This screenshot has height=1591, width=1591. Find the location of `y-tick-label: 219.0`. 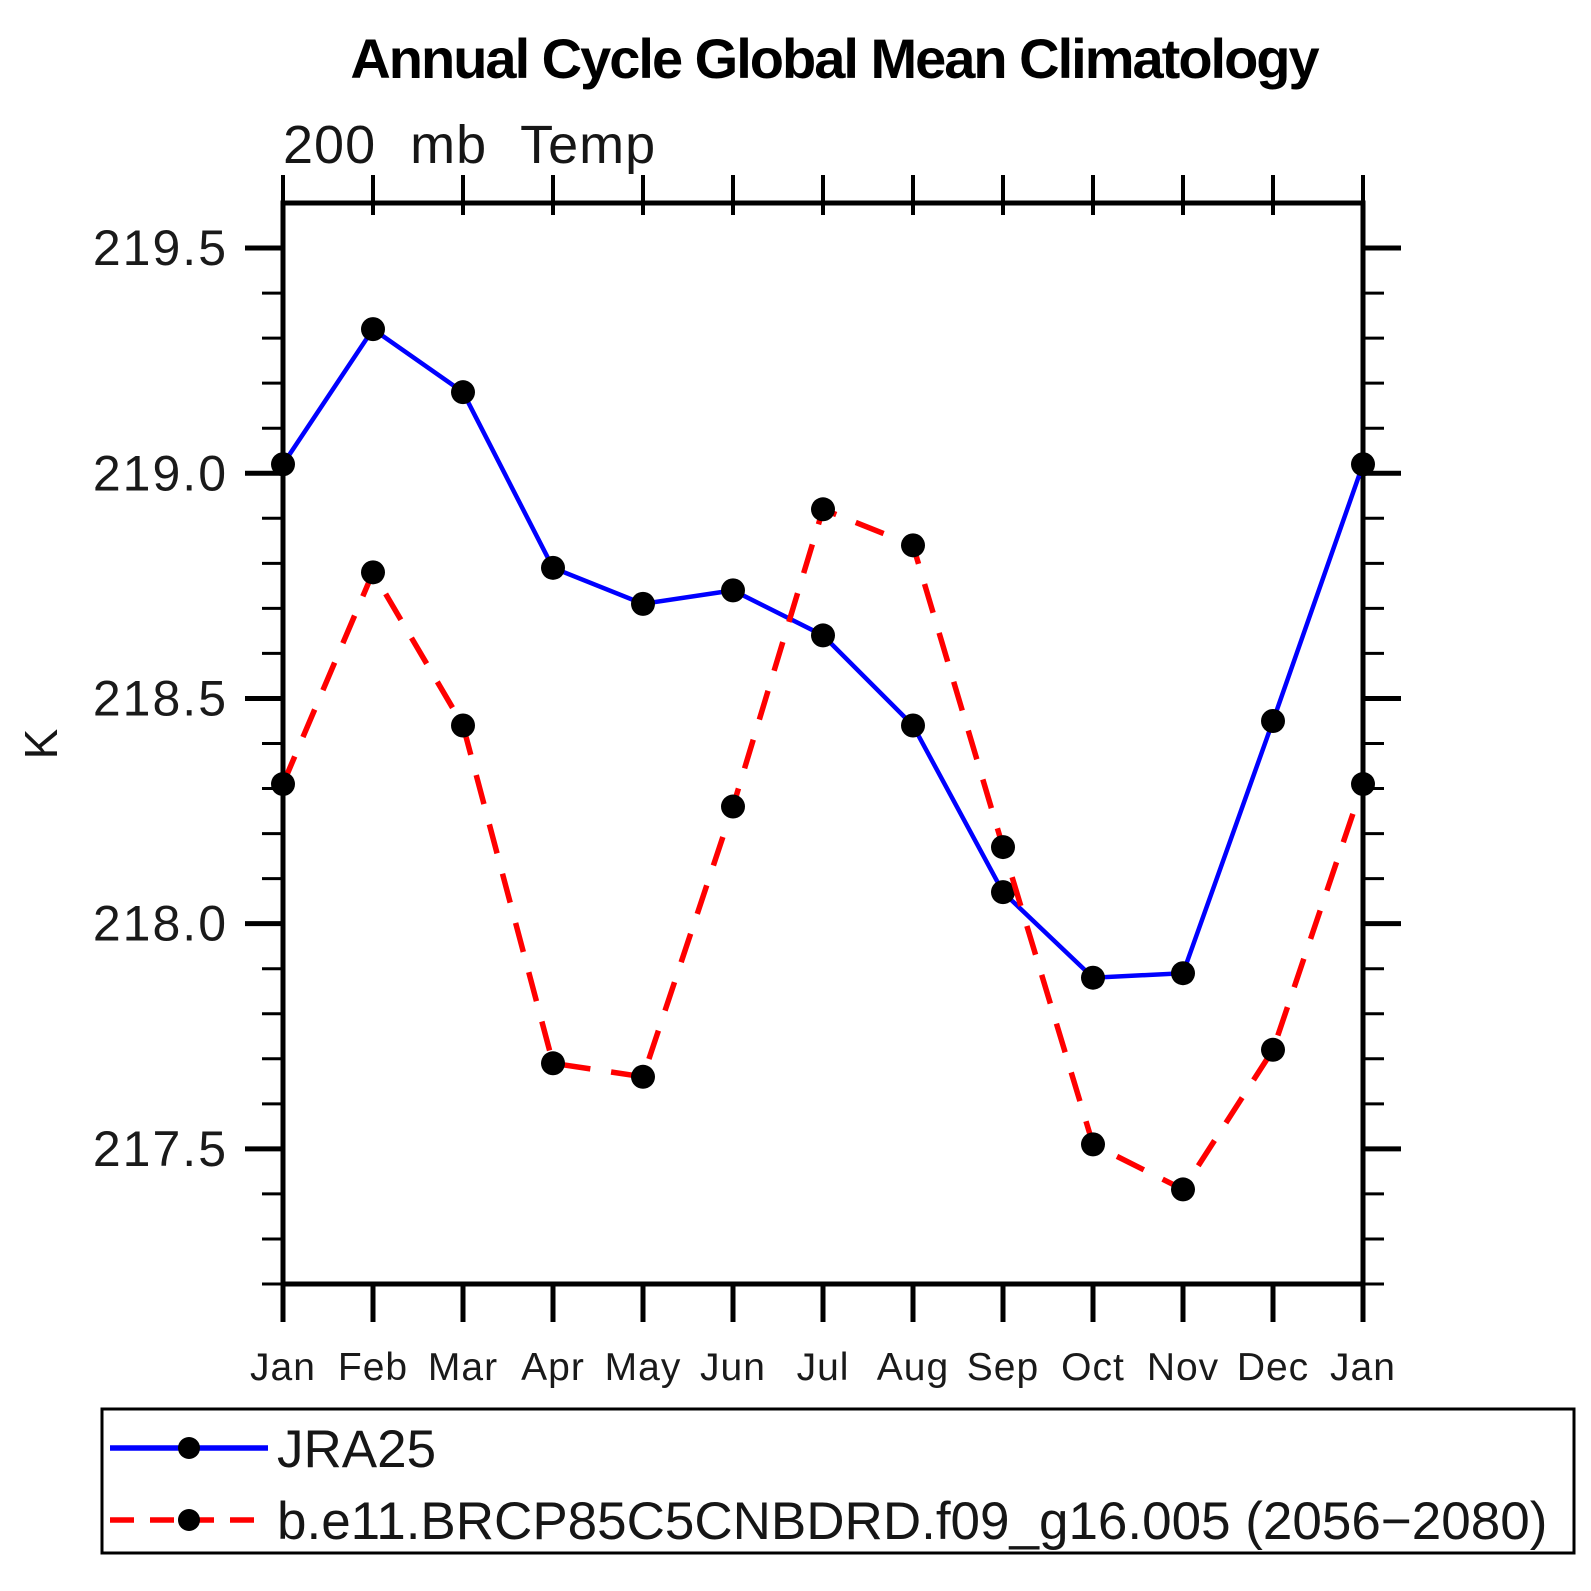

y-tick-label: 219.0 is located at coordinates (160, 473).